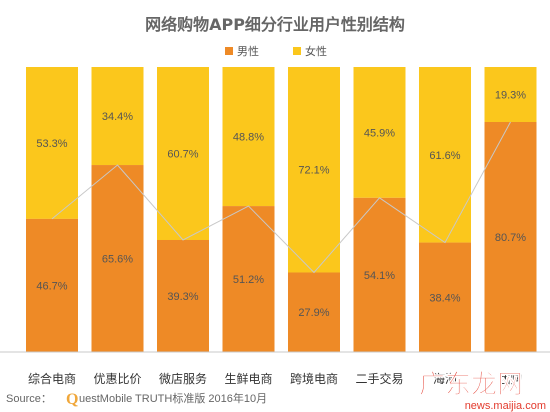  I want to click on value-label-female-3: 48.8%, so click(248, 138).